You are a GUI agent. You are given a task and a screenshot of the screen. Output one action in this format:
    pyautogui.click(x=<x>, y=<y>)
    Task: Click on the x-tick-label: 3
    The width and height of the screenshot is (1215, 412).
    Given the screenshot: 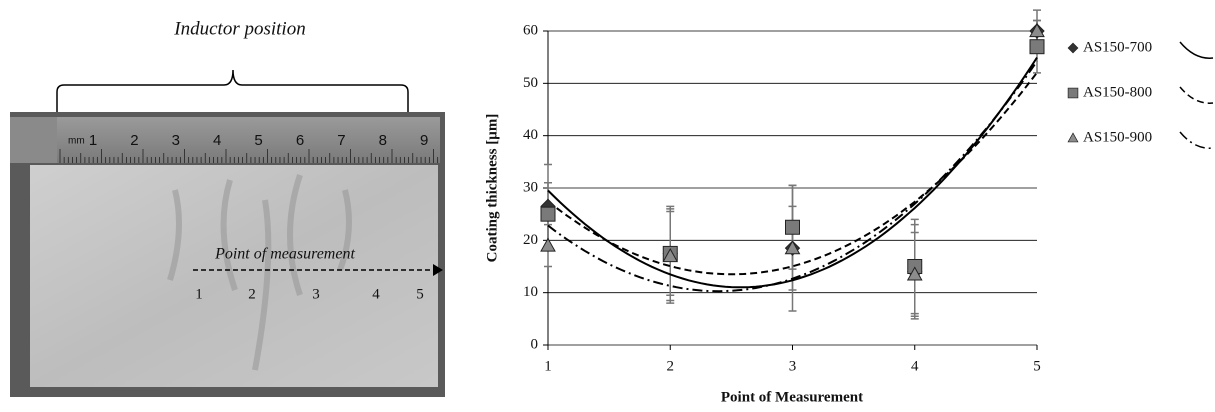 What is the action you would take?
    pyautogui.click(x=793, y=366)
    